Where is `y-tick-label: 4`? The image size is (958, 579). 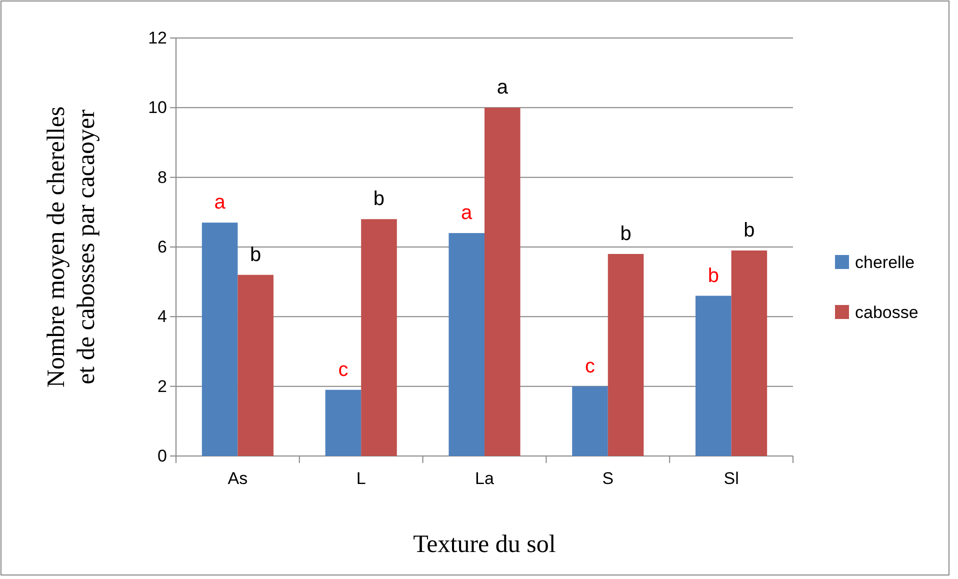 y-tick-label: 4 is located at coordinates (162, 316).